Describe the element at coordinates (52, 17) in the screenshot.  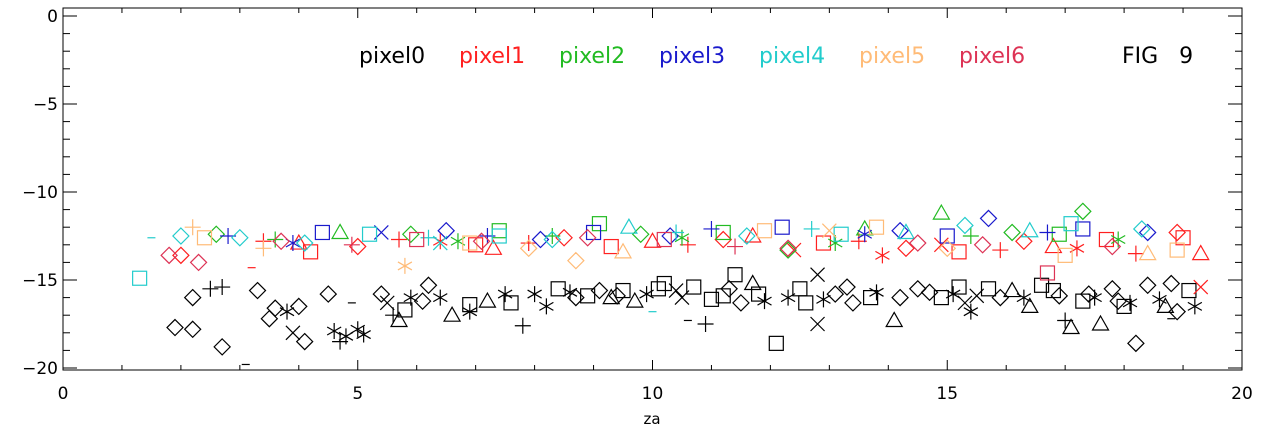
I see `y-tick-label: 0` at that location.